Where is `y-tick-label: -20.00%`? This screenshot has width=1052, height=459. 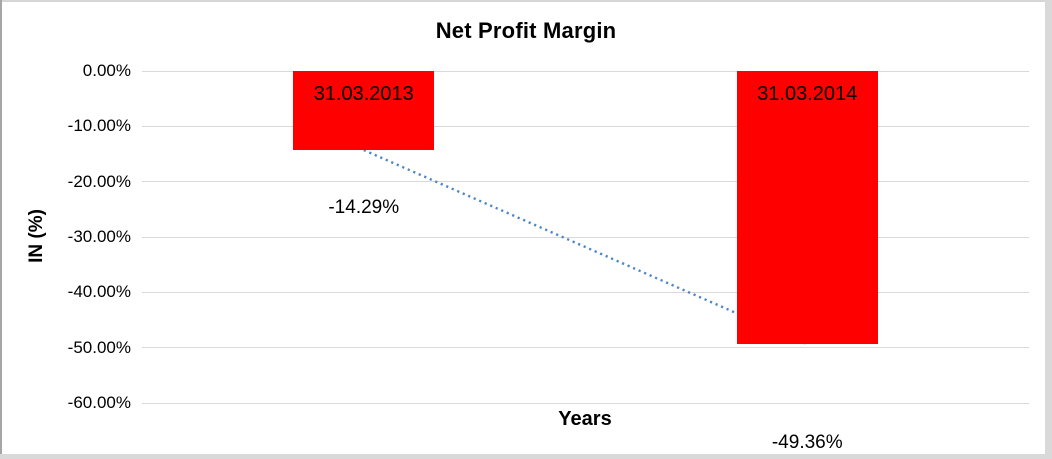 y-tick-label: -20.00% is located at coordinates (99, 181).